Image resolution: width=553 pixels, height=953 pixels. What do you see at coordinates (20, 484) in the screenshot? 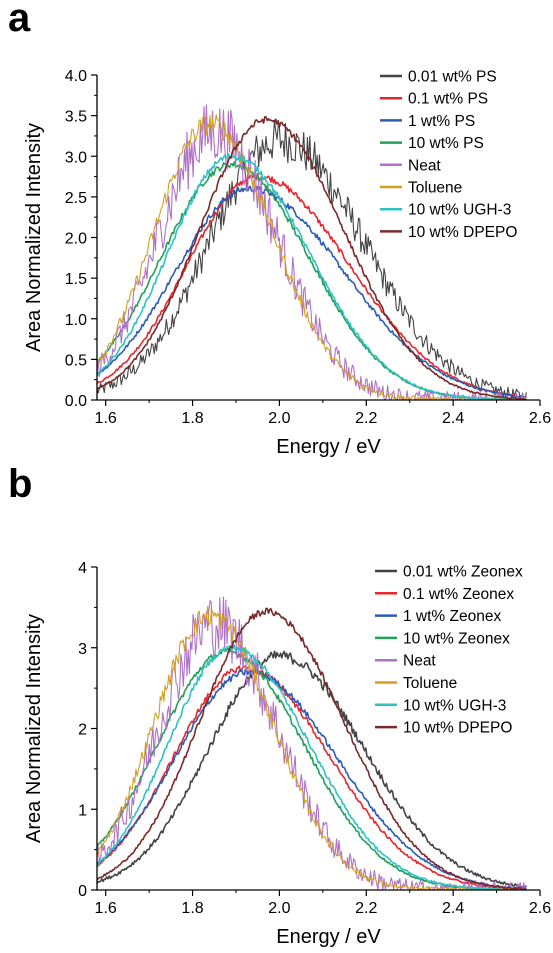
I see `panel-letter-b: b` at bounding box center [20, 484].